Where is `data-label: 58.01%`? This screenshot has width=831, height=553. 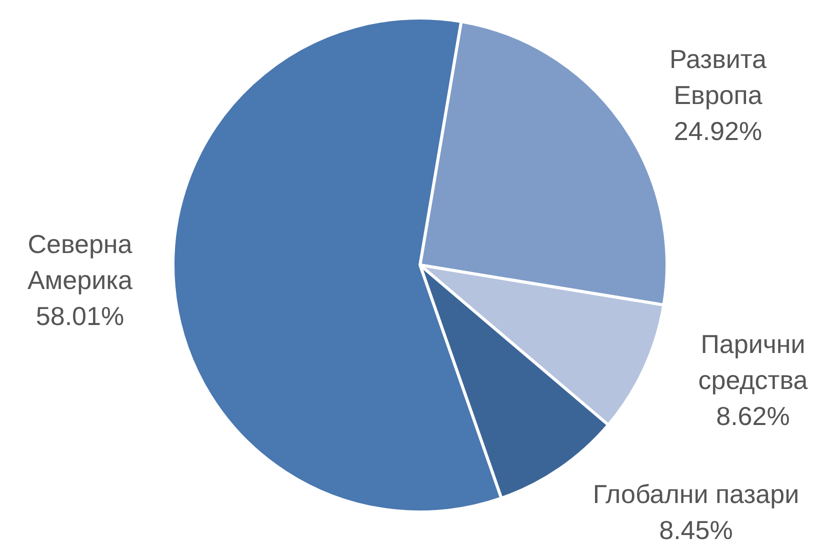 data-label: 58.01% is located at coordinates (80, 316).